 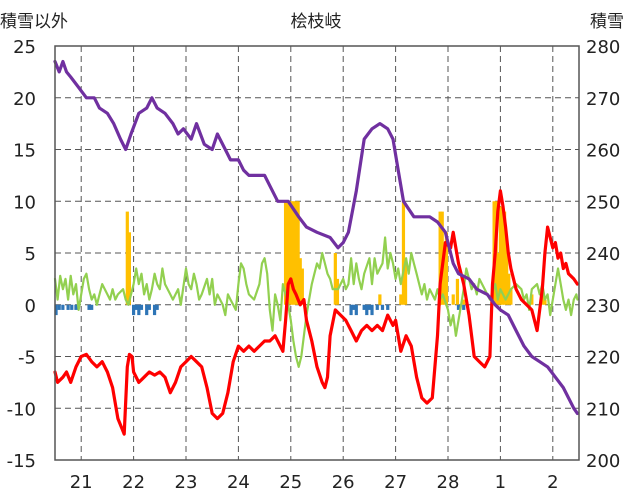 I want to click on chart-title: 桧枝岐, so click(x=316, y=22).